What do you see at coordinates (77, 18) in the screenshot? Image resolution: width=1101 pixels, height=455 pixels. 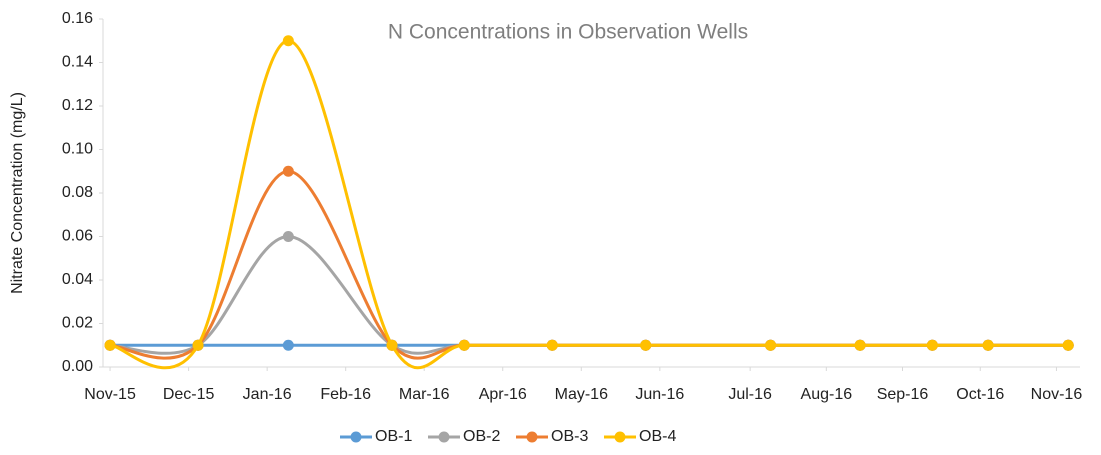 I see `y-tick-label: 0.16` at bounding box center [77, 18].